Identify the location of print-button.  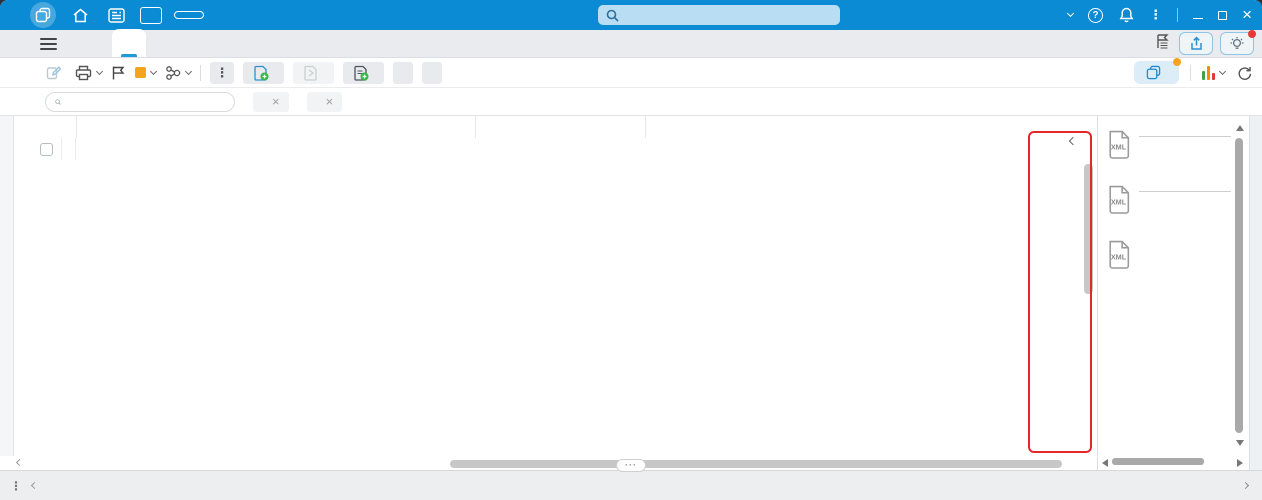
(89, 73).